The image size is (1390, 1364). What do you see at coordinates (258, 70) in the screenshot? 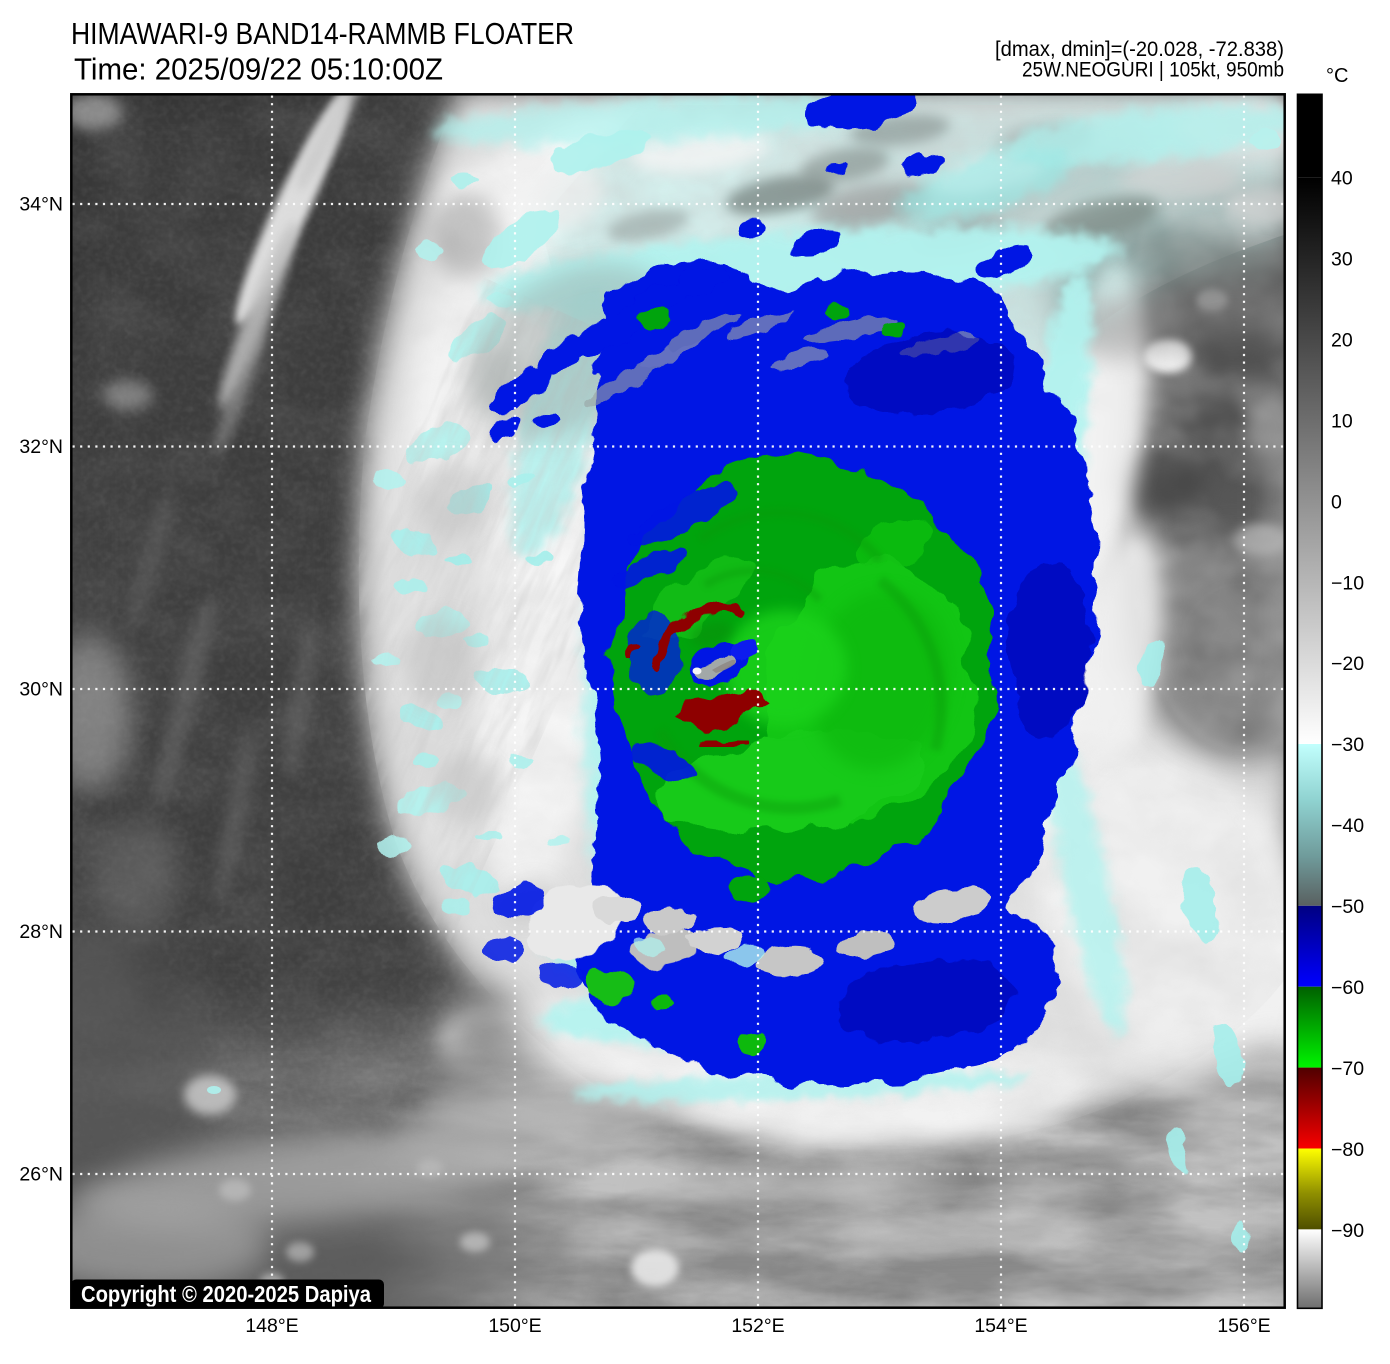
I see `svg-text: Time: 2025/09/22 05:10:00Z` at bounding box center [258, 70].